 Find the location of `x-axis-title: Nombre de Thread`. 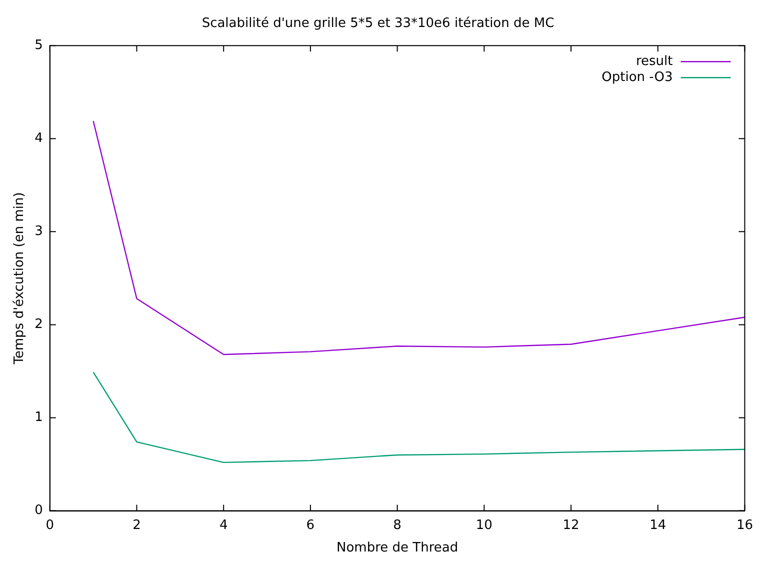

x-axis-title: Nombre de Thread is located at coordinates (397, 548).